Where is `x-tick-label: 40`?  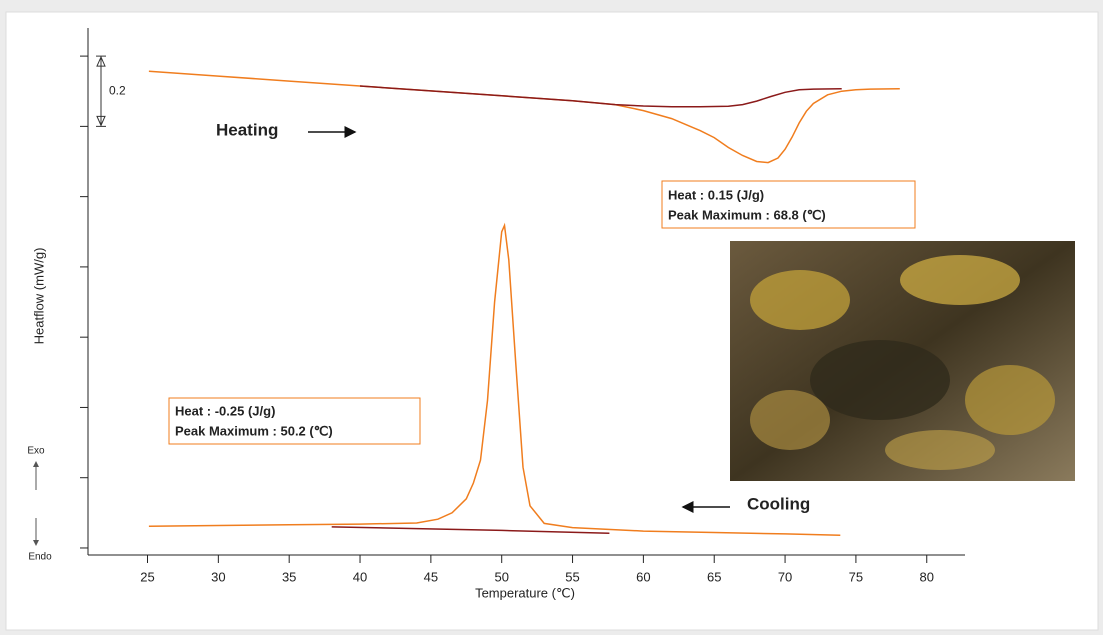 x-tick-label: 40 is located at coordinates (360, 576).